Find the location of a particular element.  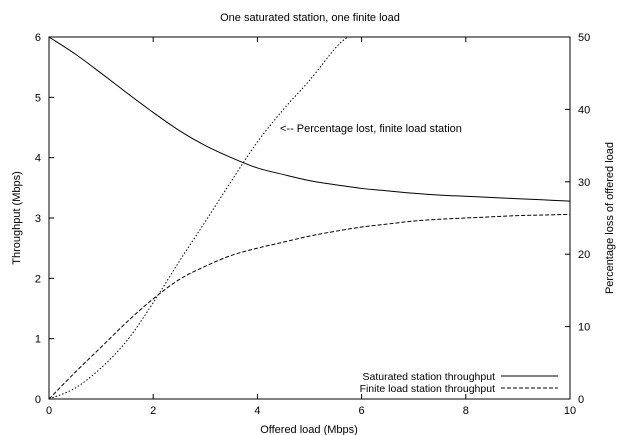

y-axis-label: Throughput (Mbps) is located at coordinates (17, 218).